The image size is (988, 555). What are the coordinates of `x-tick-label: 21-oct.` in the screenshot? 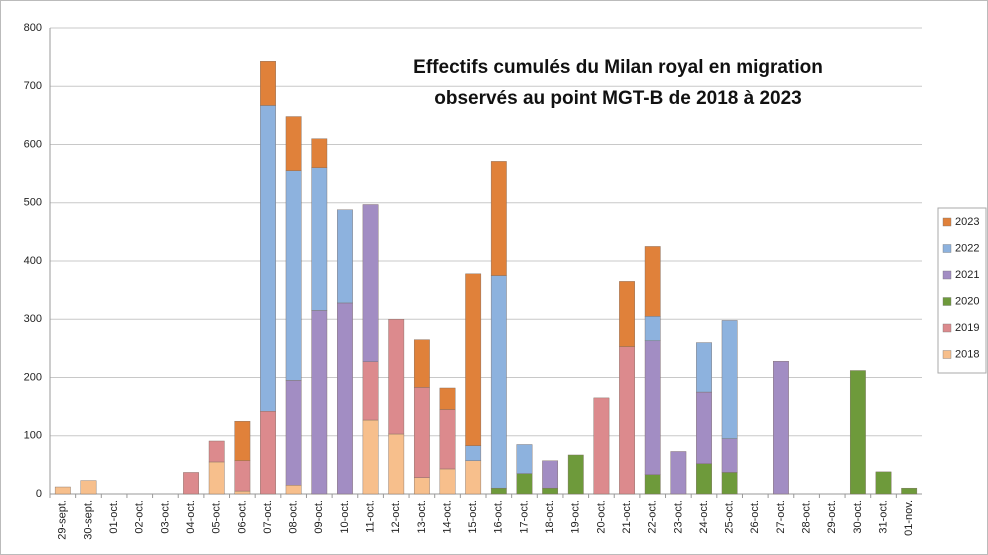 It's located at (627, 517).